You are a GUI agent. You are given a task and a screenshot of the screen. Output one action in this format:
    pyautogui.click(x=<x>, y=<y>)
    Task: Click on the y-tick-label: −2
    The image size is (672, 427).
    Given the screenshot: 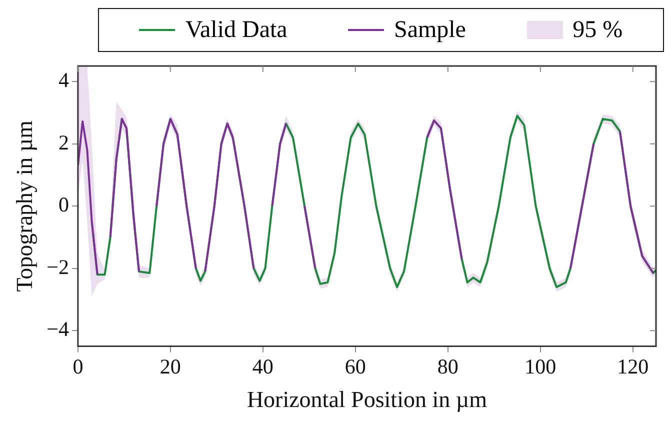 What is the action you would take?
    pyautogui.click(x=57, y=266)
    